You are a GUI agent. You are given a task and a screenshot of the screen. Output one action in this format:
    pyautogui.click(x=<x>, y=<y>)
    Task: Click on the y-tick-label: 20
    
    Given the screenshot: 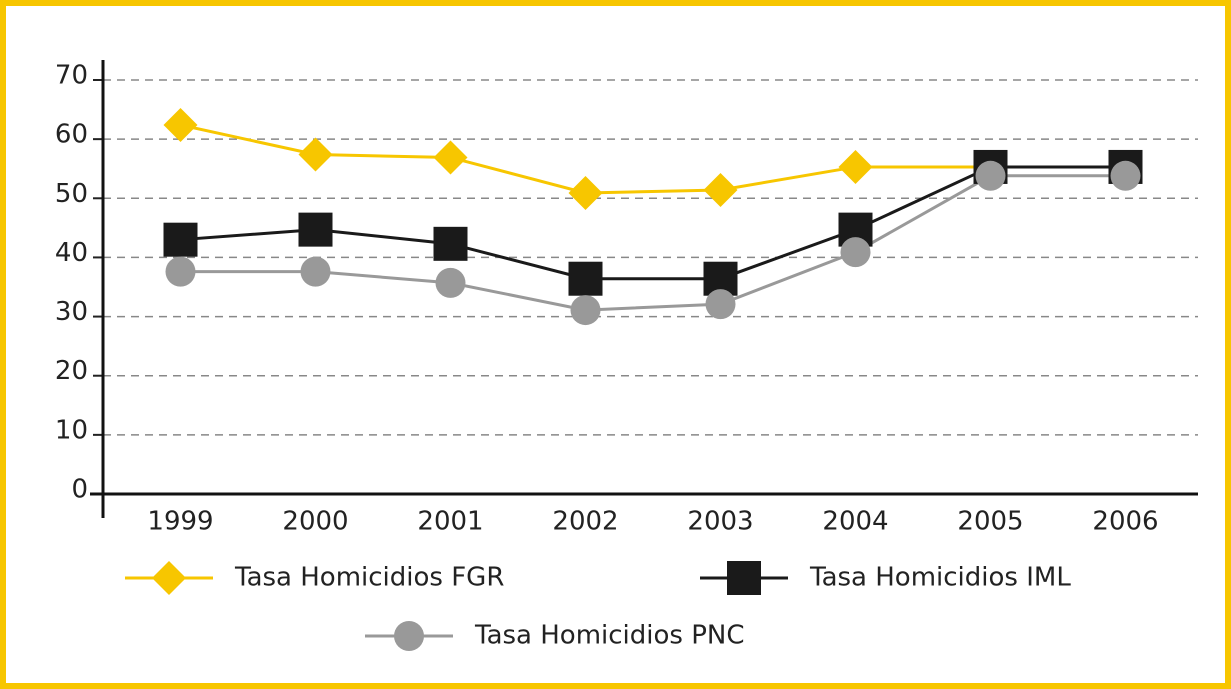 What is the action you would take?
    pyautogui.click(x=71, y=371)
    